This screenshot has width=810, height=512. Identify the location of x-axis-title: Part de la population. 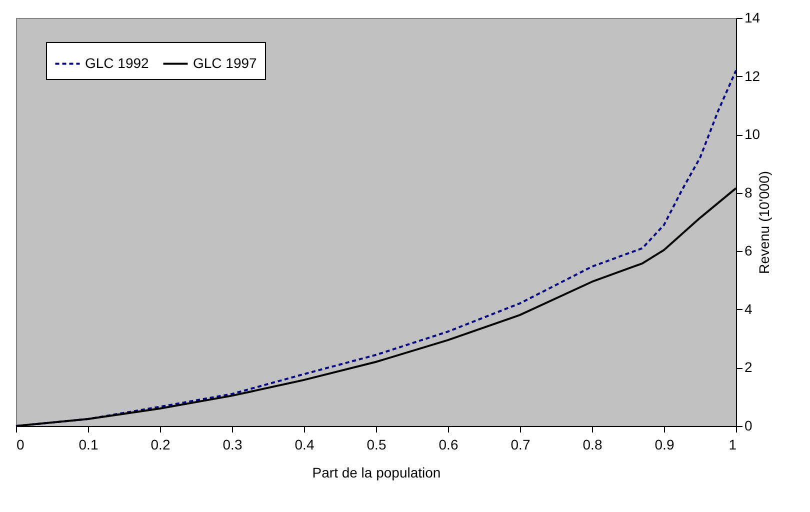
(376, 472).